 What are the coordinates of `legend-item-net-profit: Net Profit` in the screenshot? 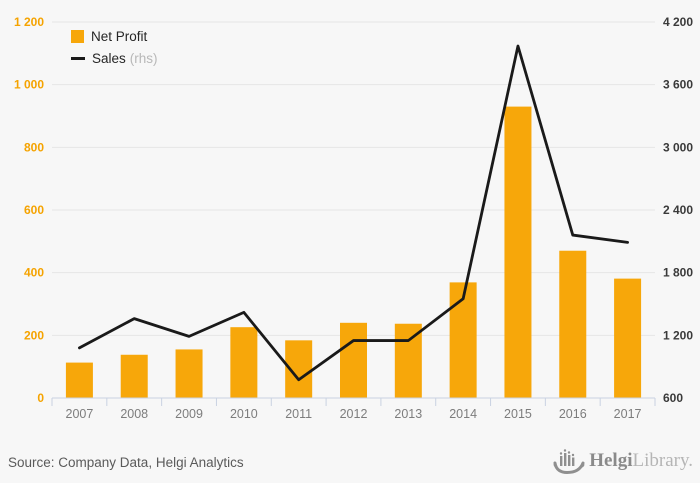 It's located at (114, 36).